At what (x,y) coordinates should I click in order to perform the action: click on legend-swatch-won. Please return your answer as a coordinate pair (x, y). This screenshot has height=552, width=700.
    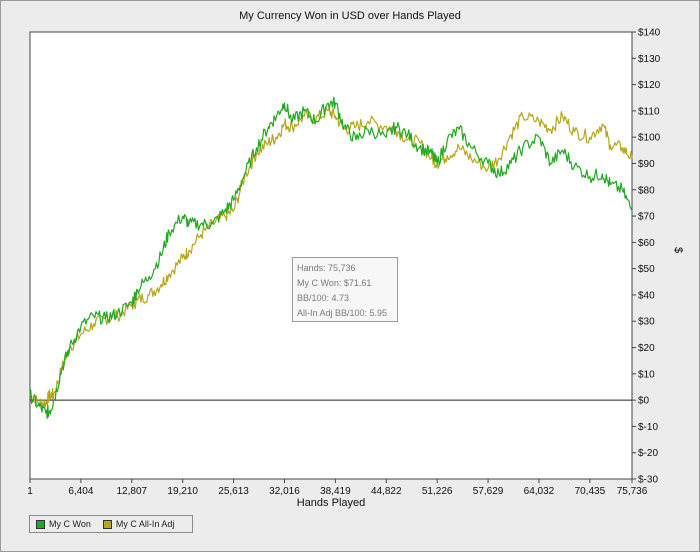
    Looking at the image, I should click on (40, 524).